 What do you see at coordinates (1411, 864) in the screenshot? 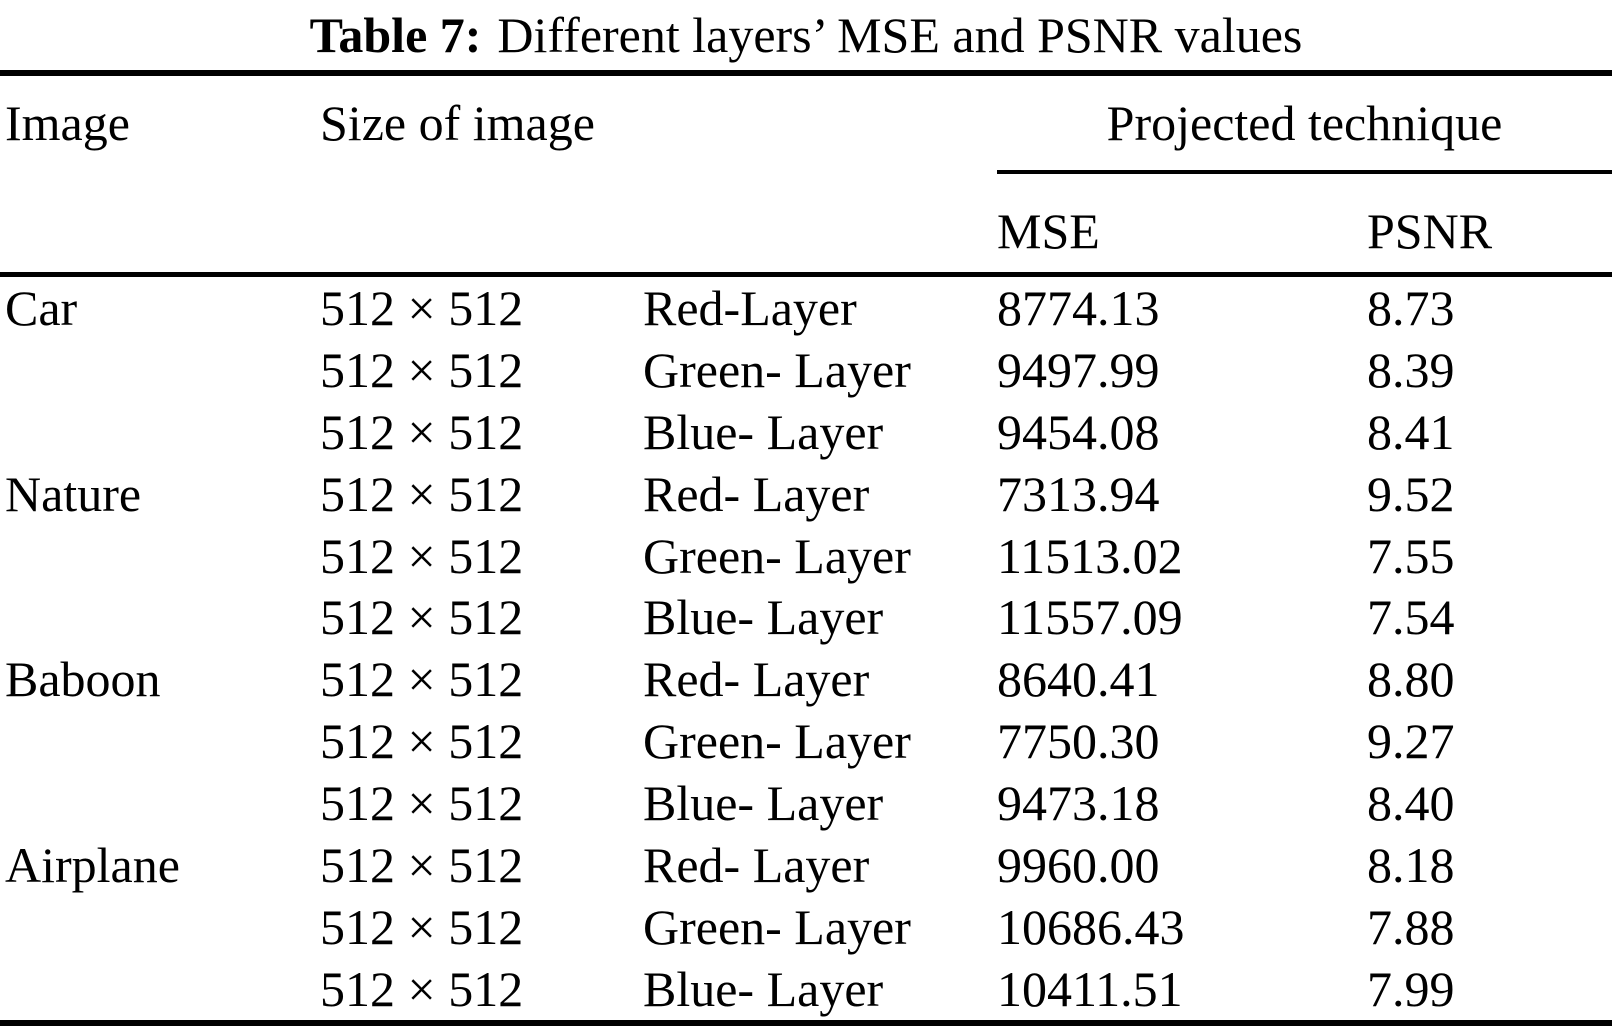
I see `cell-psnr: 8.18` at bounding box center [1411, 864].